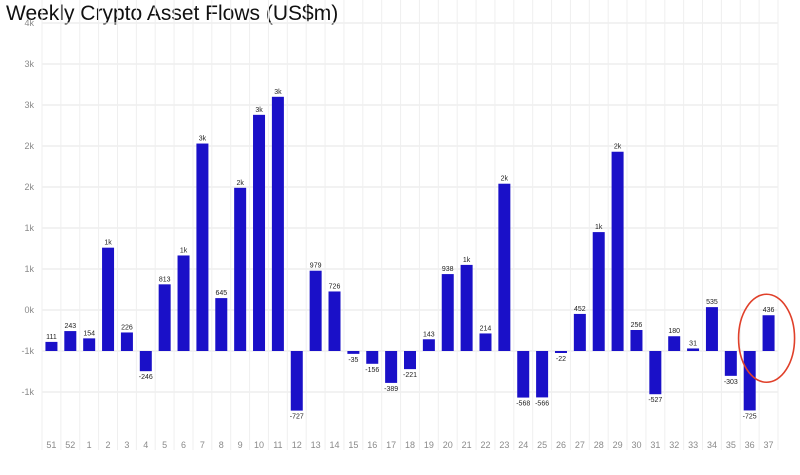  Describe the element at coordinates (599, 445) in the screenshot. I see `x-tick-label: 28` at that location.